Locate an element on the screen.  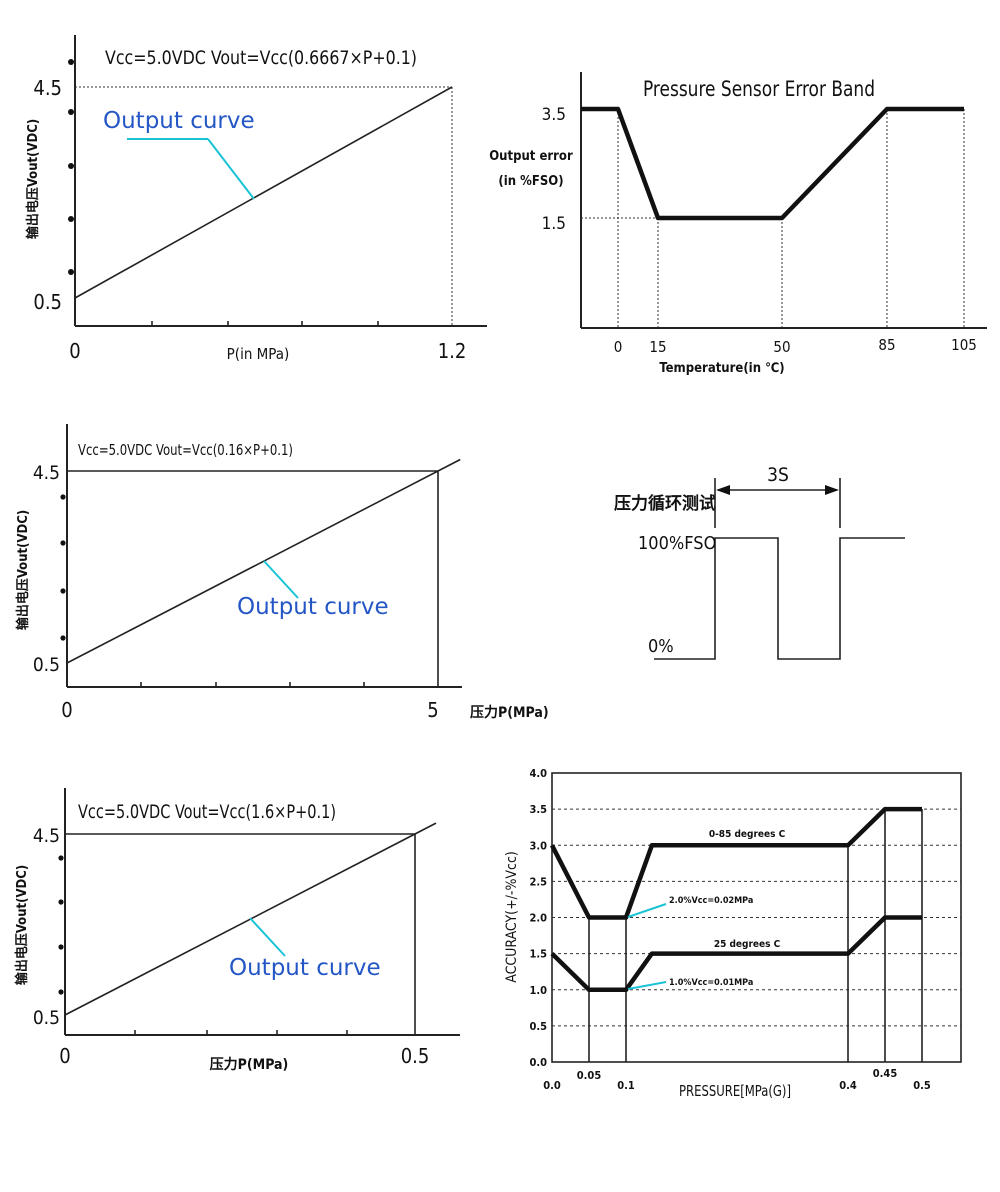
chart-5-formula: Vcc=5.0VDC Vout=Vcc(1.6×P+0.1) is located at coordinates (207, 812).